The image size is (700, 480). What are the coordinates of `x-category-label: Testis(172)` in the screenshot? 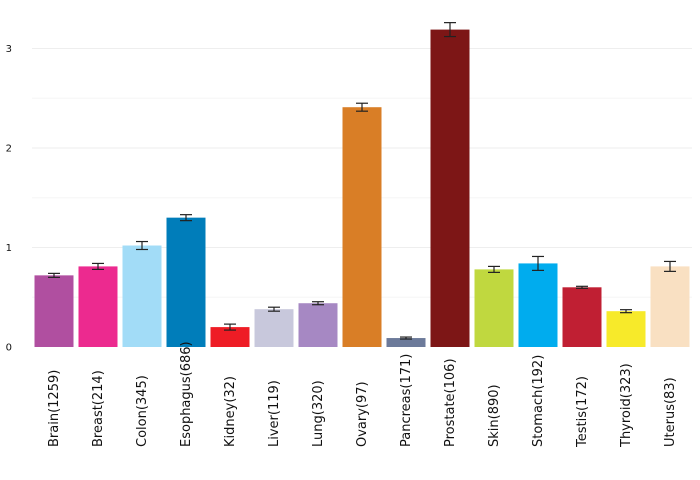 It's located at (582, 412).